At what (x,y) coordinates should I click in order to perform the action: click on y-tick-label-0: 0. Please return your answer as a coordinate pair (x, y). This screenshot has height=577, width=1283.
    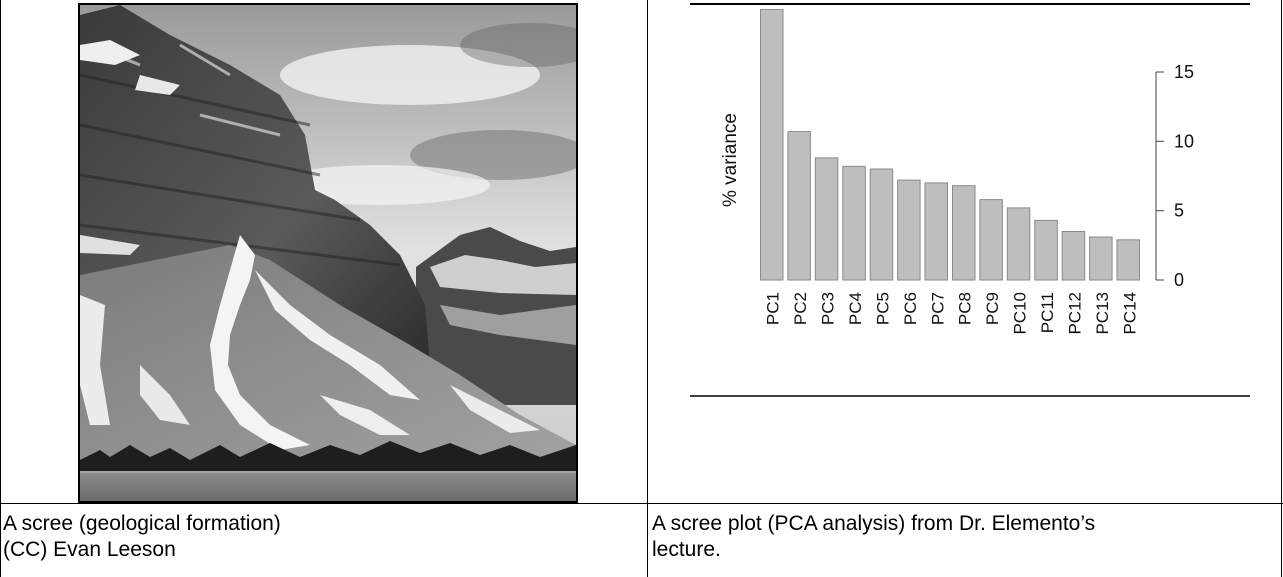
    Looking at the image, I should click on (1179, 280).